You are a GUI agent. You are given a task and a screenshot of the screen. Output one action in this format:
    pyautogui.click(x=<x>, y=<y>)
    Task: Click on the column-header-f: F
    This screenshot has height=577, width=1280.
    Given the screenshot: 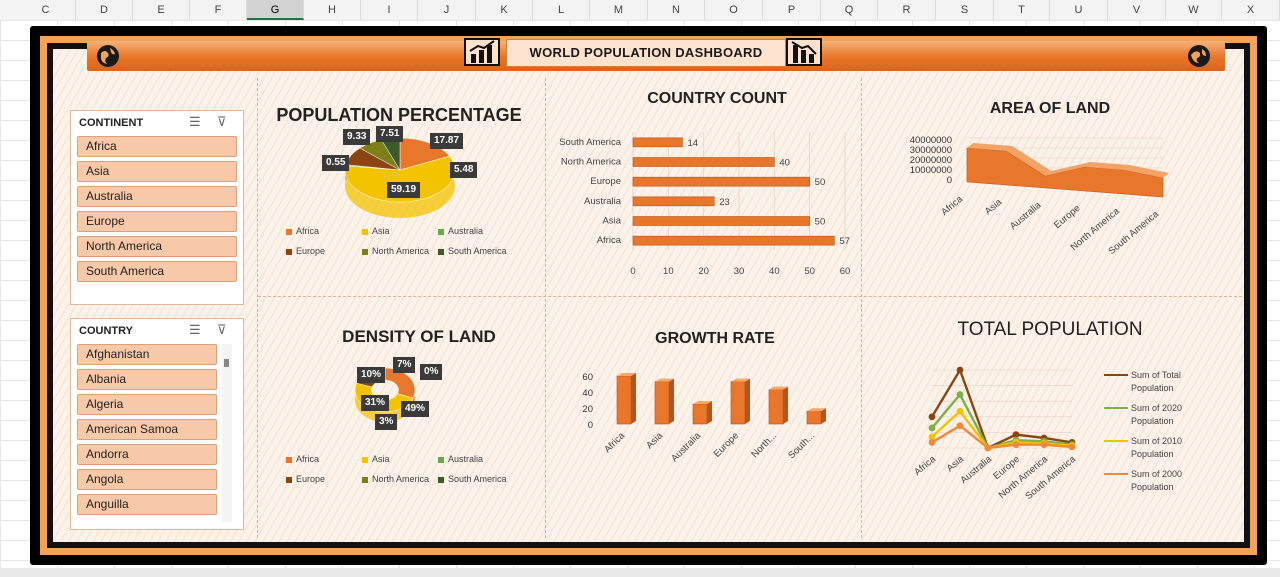 What is the action you would take?
    pyautogui.click(x=218, y=10)
    